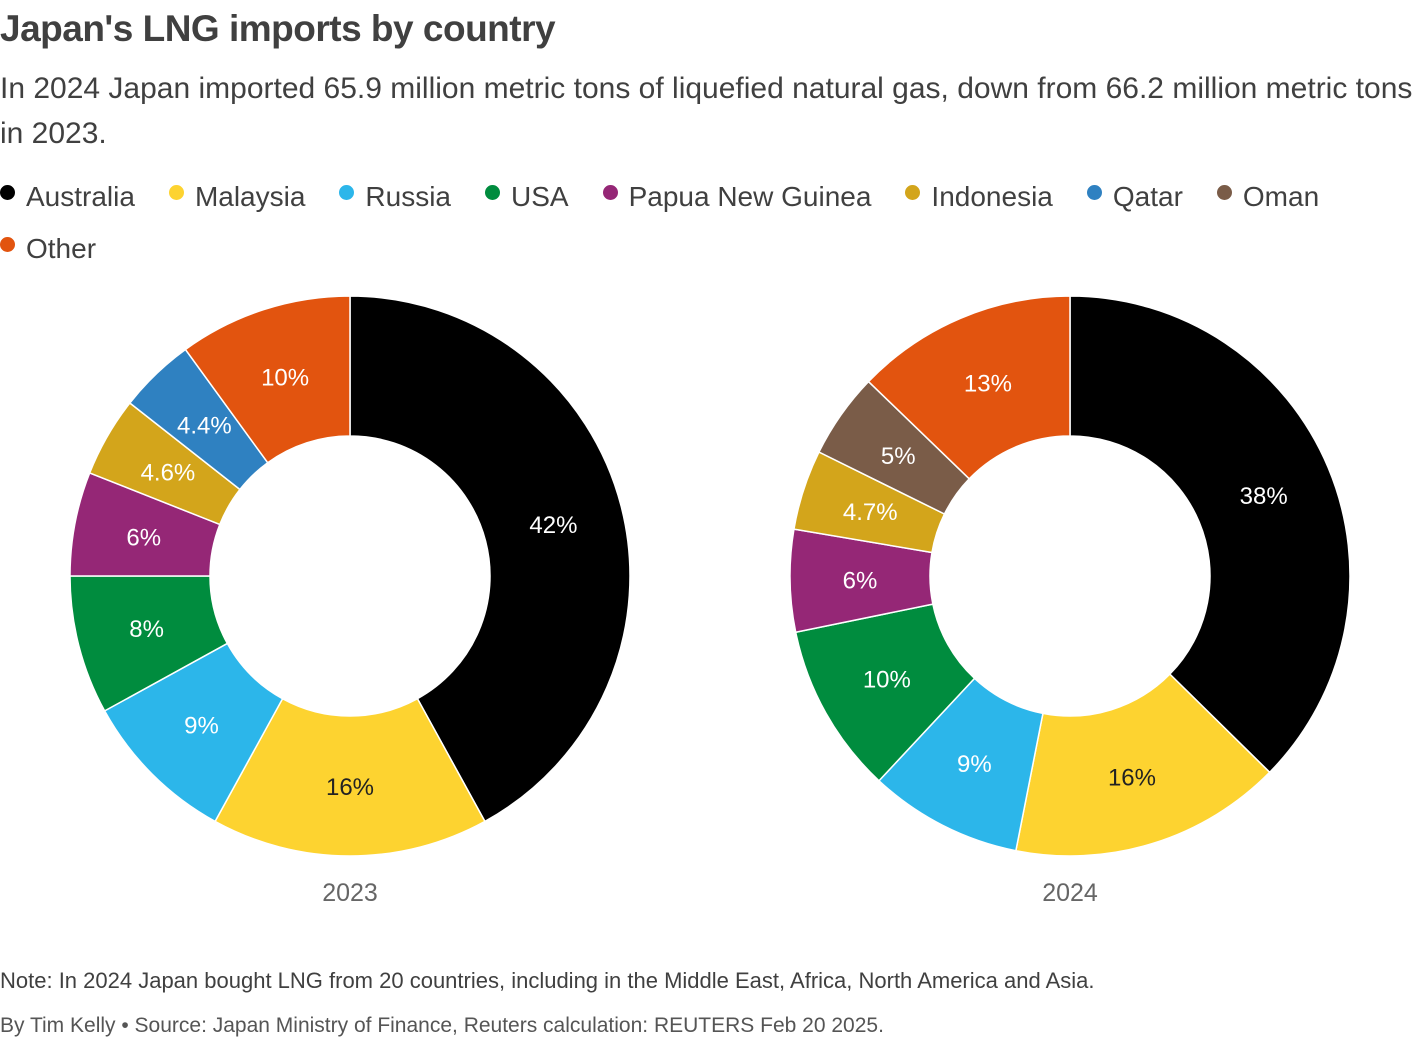  I want to click on legend-label: Other, so click(61, 248).